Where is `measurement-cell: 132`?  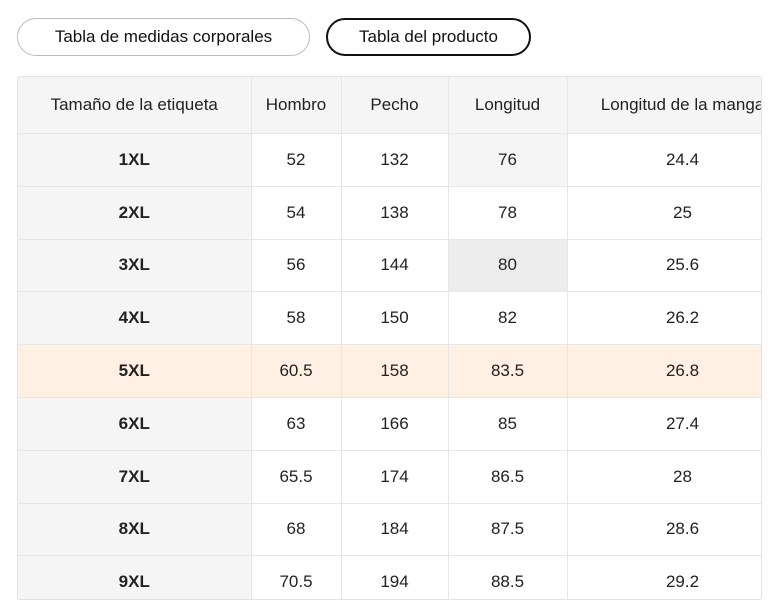
measurement-cell: 132 is located at coordinates (395, 160).